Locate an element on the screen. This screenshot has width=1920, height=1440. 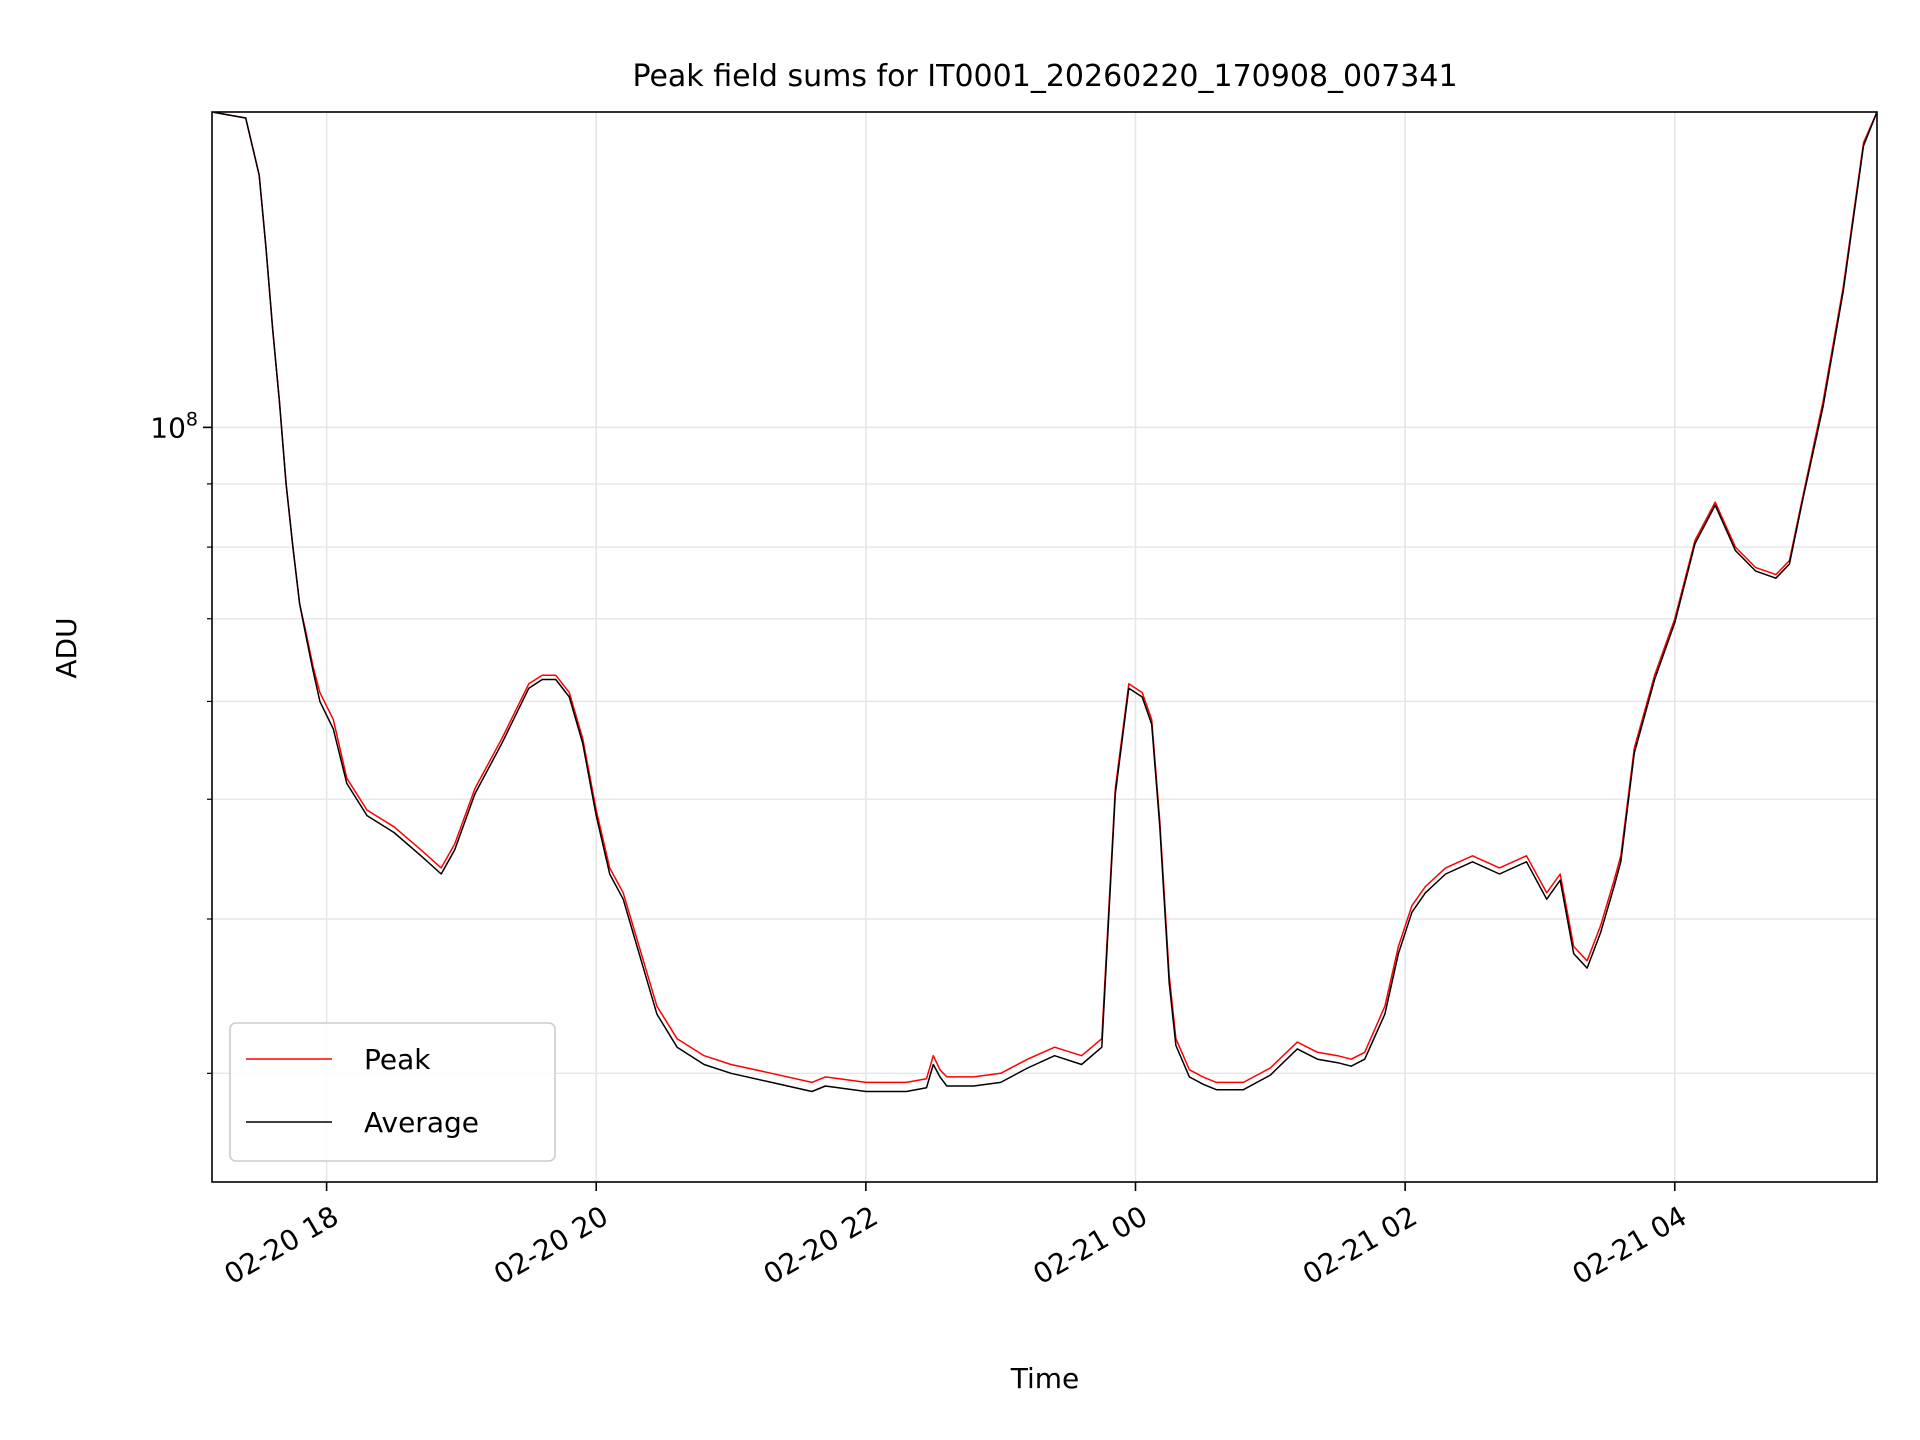
legend-peak-label: Peak is located at coordinates (397, 1059).